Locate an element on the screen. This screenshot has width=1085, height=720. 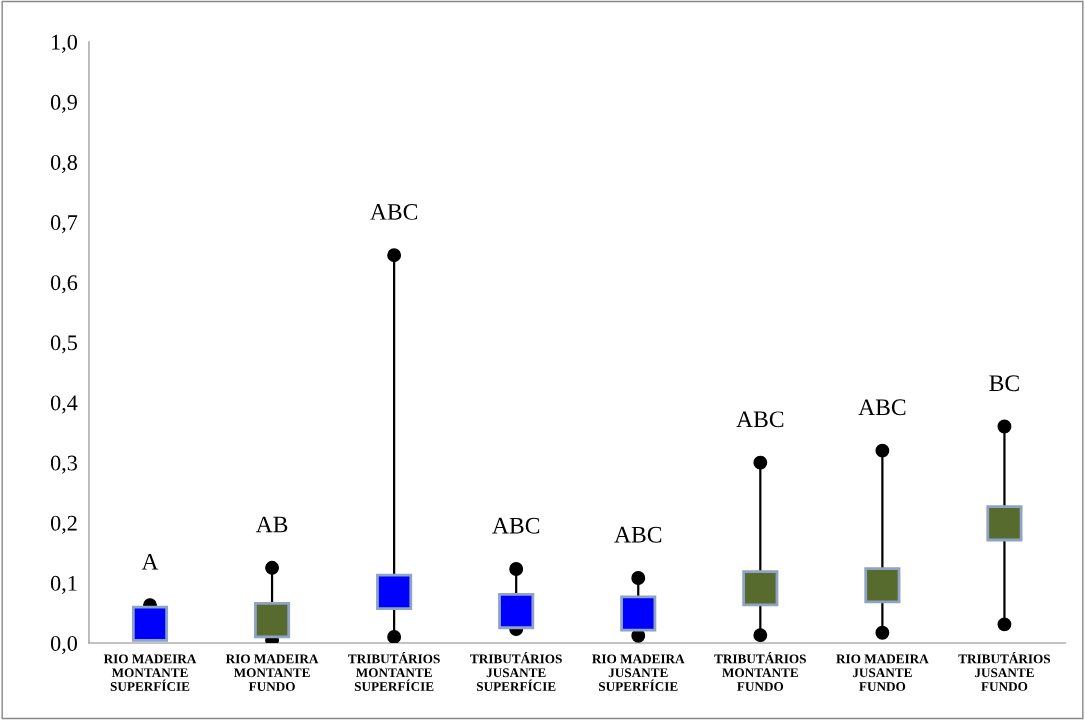
y-tick-label: 0,0 is located at coordinates (64, 645).